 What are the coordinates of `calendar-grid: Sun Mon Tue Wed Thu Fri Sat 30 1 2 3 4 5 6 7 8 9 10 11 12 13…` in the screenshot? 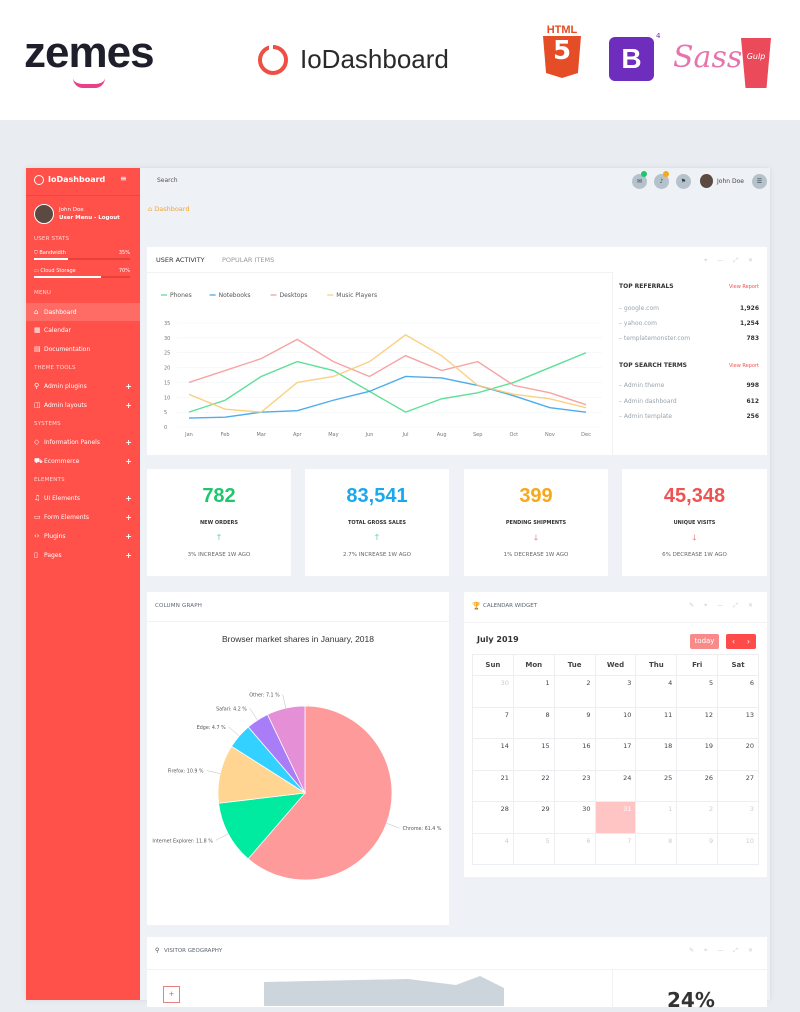 It's located at (615, 759).